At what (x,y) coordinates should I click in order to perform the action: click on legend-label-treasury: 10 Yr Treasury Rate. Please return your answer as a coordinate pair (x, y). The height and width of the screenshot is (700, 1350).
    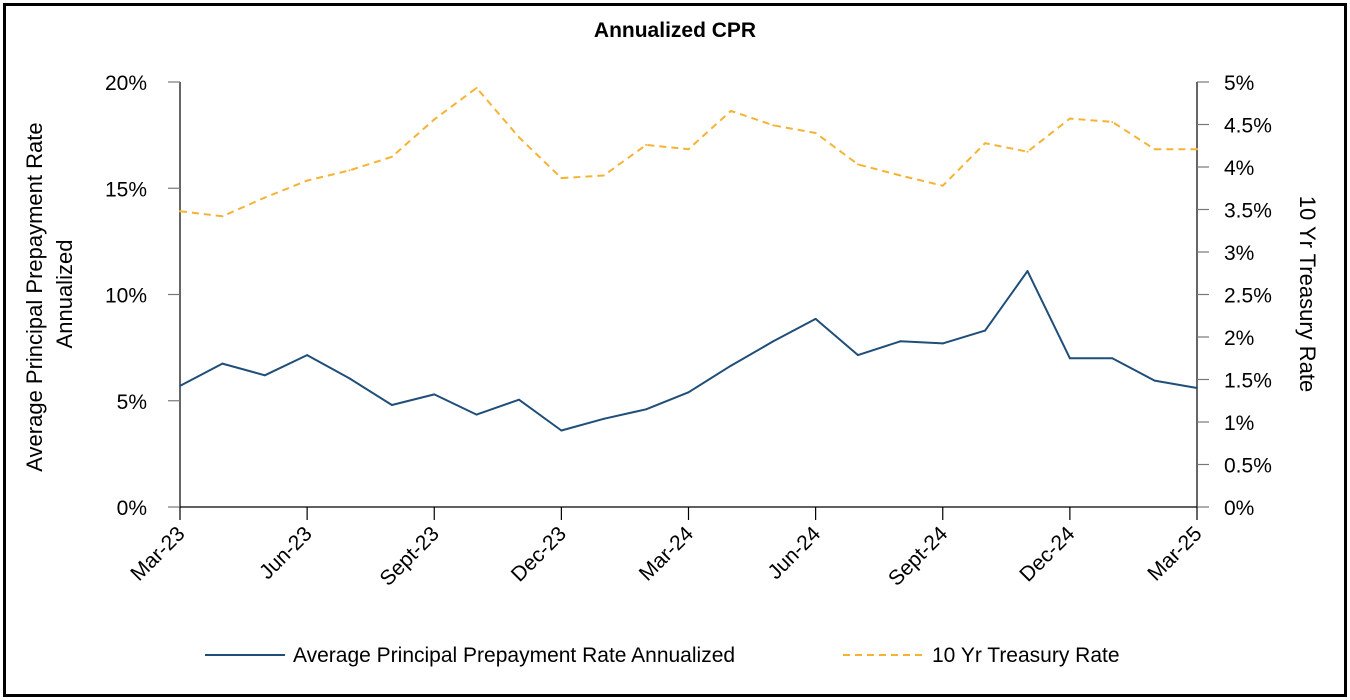
    Looking at the image, I should click on (1026, 655).